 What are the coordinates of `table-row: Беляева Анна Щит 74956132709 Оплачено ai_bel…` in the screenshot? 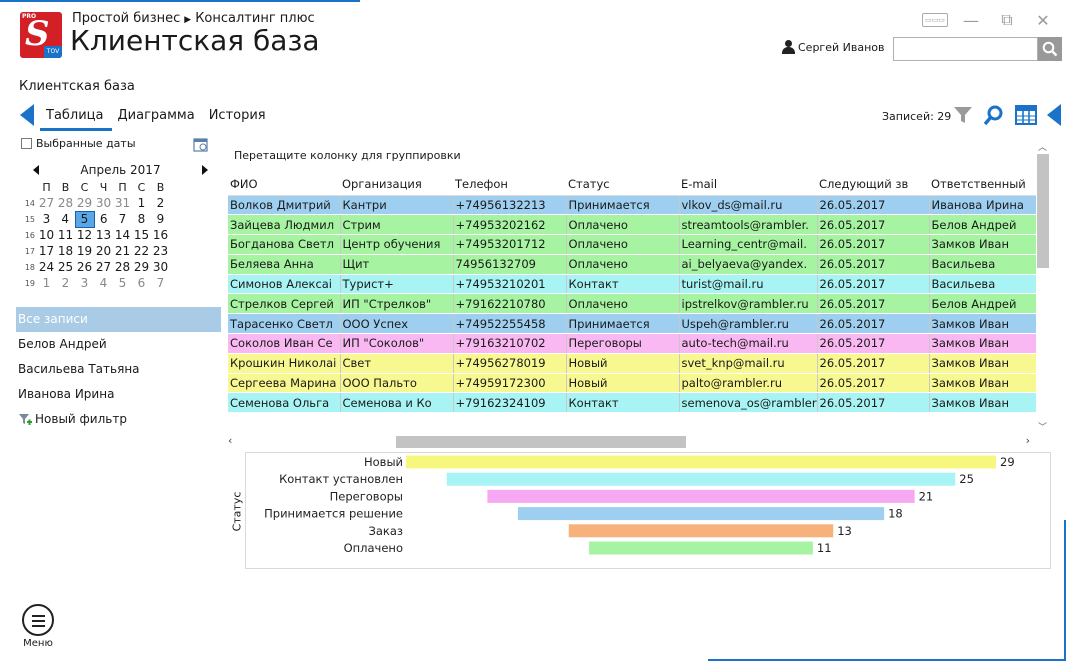 It's located at (632, 264).